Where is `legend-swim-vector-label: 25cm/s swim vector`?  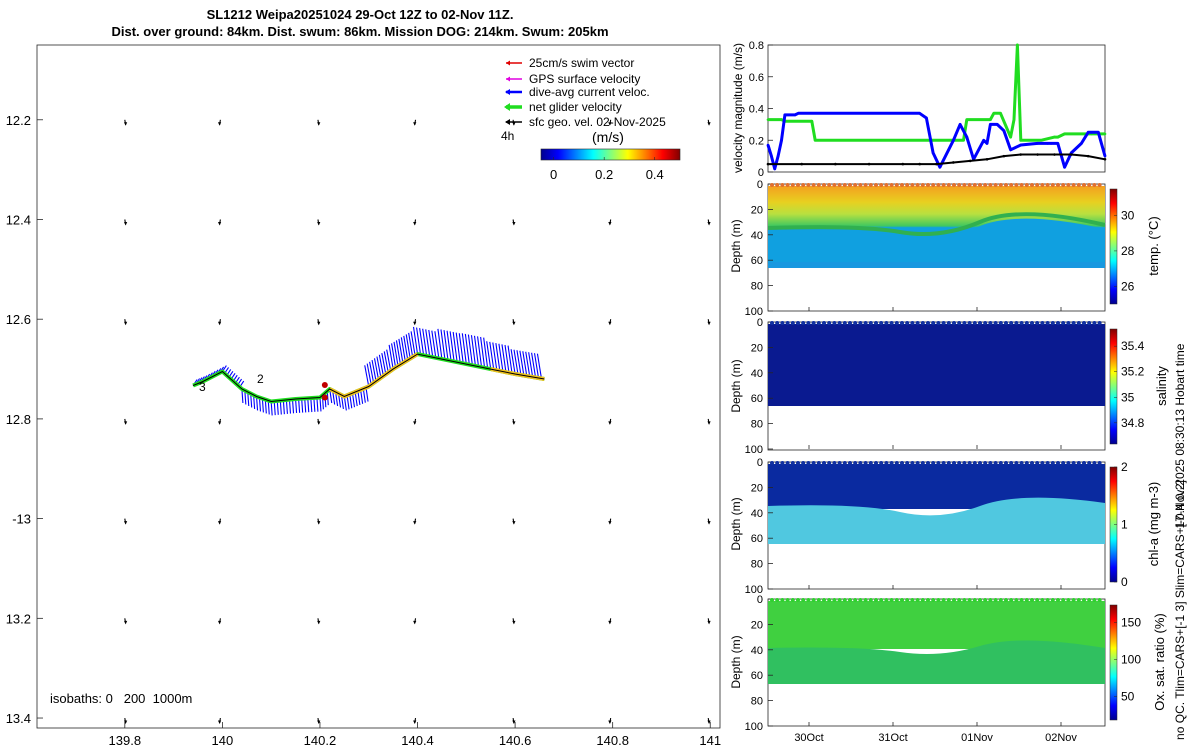 legend-swim-vector-label: 25cm/s swim vector is located at coordinates (581, 63).